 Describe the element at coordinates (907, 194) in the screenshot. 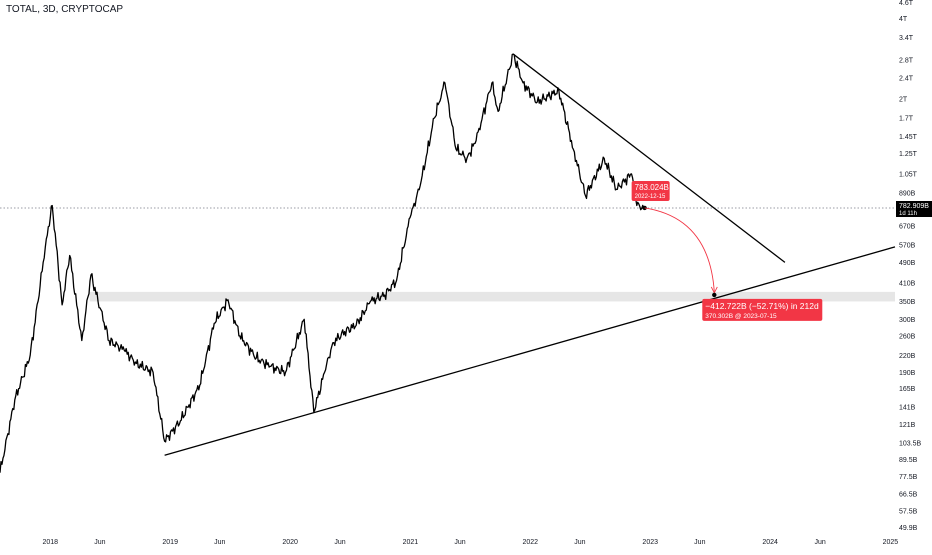

I see `y-tick-label: 890B` at that location.